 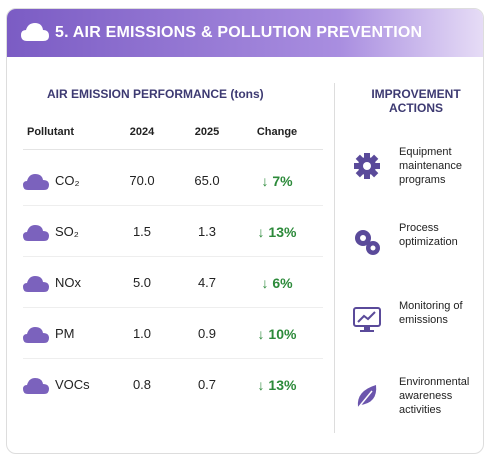 I want to click on change-cell: ↓ 6%, so click(x=277, y=283).